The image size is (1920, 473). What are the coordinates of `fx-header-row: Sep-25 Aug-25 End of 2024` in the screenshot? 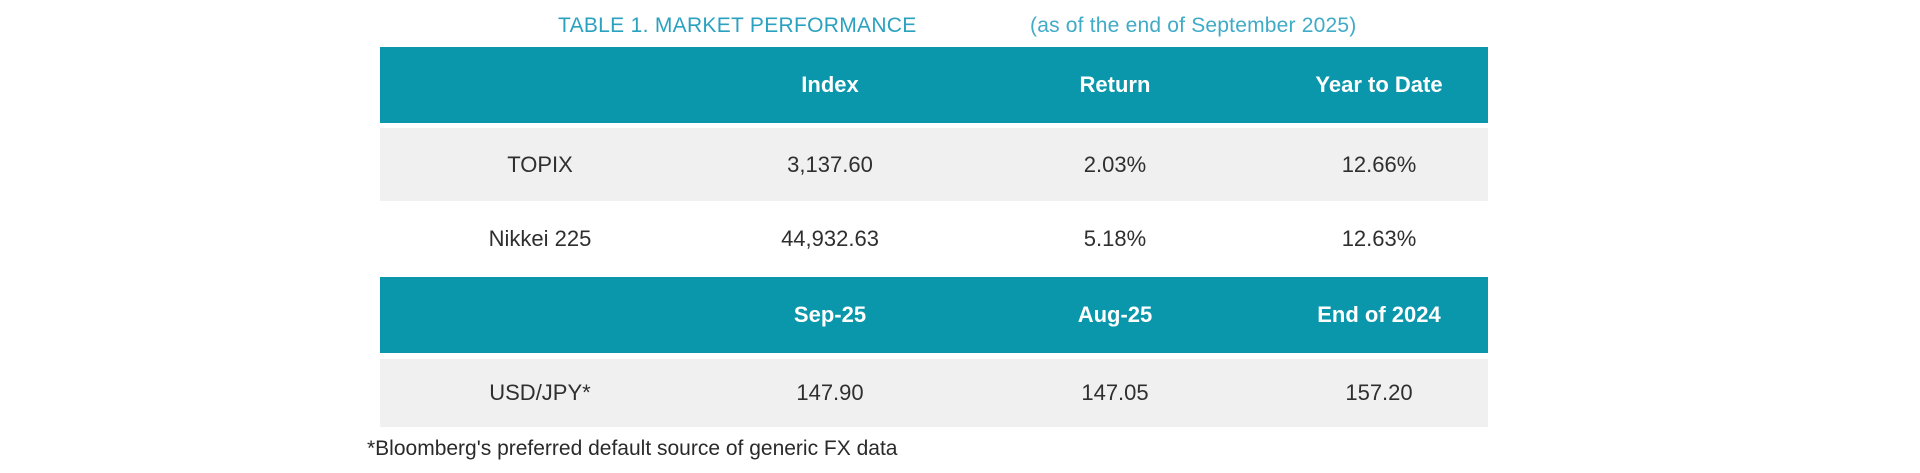 It's located at (934, 315).